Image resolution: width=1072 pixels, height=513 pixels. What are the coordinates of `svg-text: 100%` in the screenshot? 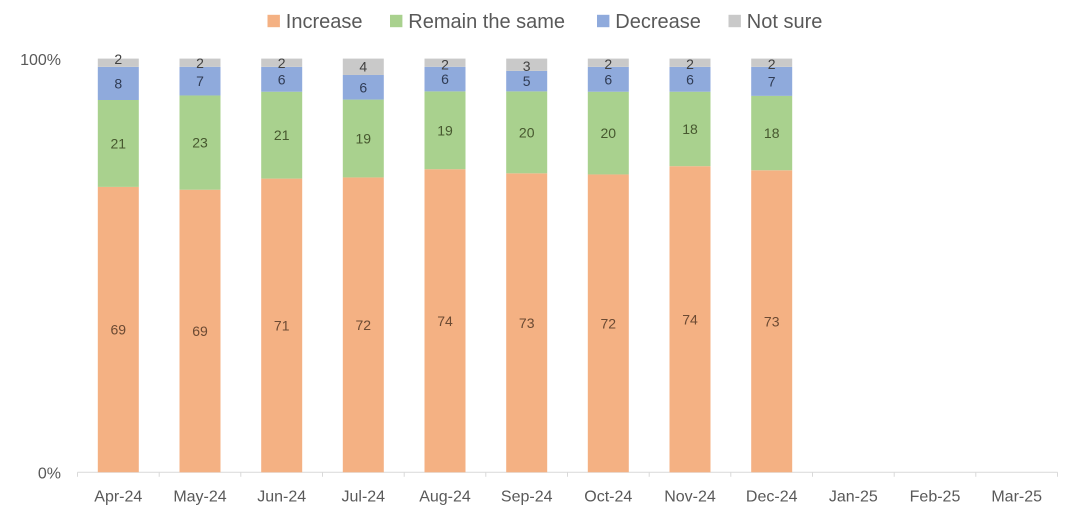 It's located at (40, 60).